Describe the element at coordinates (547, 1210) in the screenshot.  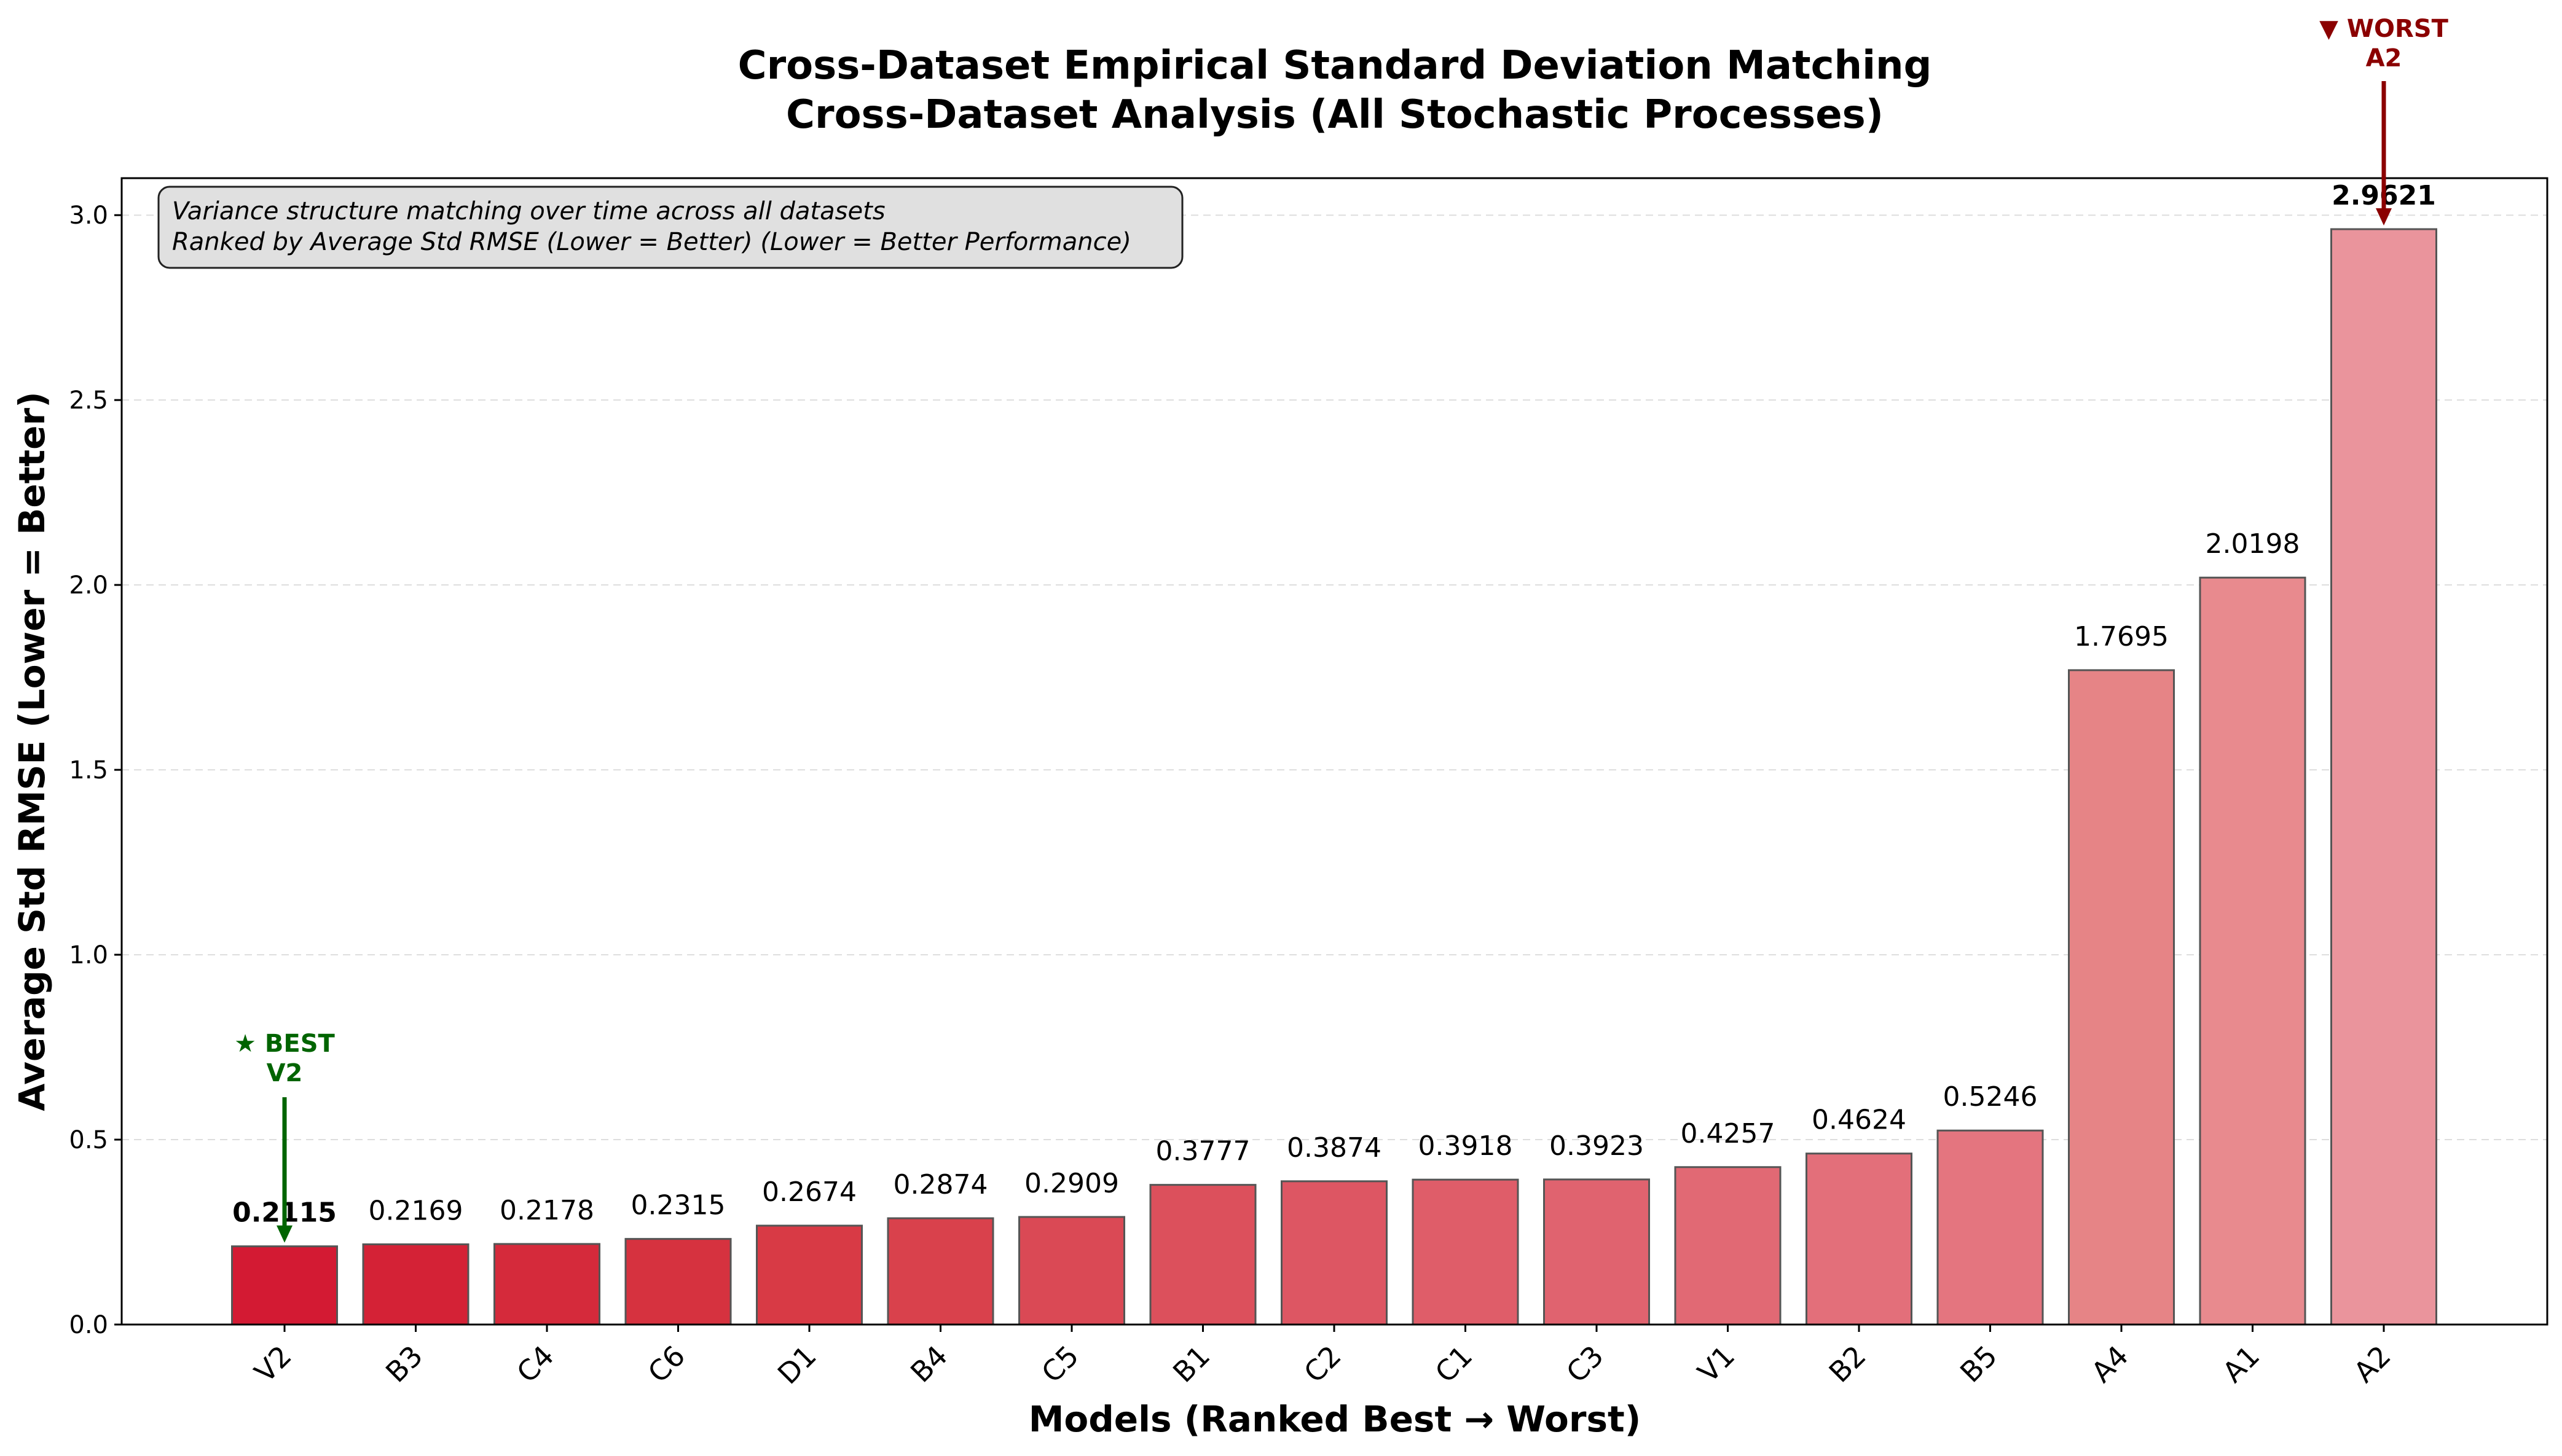
I see `value-label: 0.2178` at that location.